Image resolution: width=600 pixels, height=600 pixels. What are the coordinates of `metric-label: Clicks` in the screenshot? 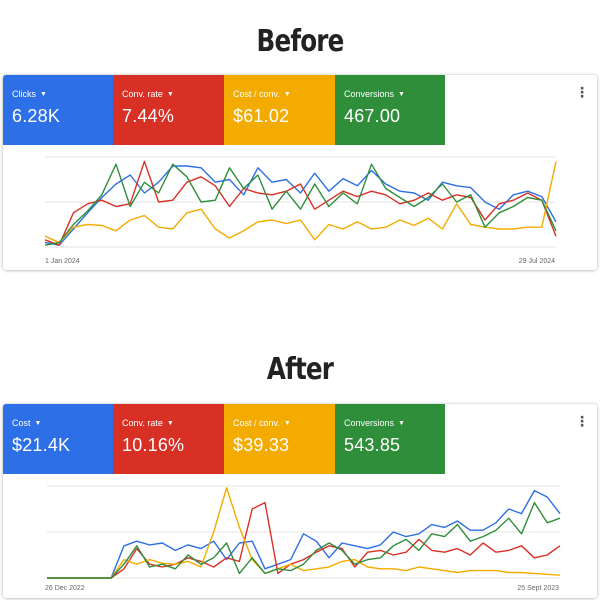 It's located at (24, 94).